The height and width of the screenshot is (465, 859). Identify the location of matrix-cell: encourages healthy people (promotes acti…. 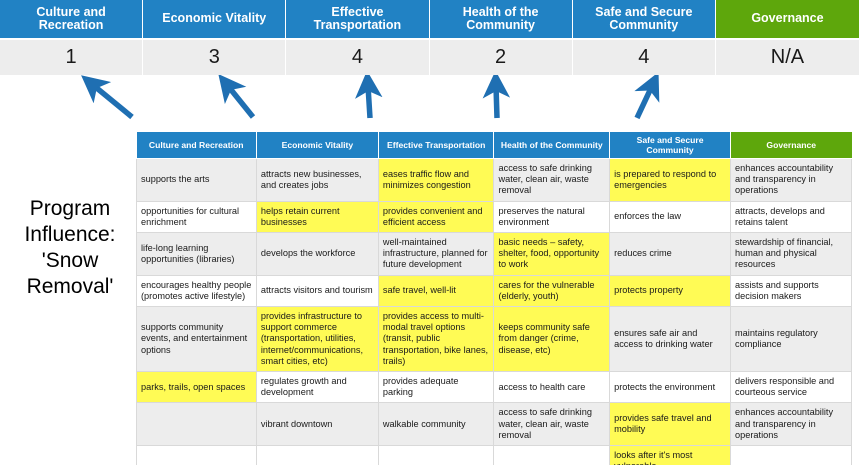
(196, 291).